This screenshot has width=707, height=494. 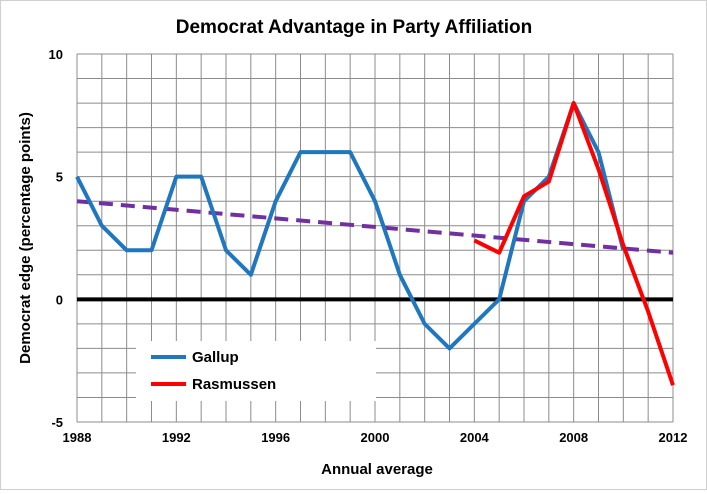 I want to click on x-tick-label: 1996, so click(x=275, y=437).